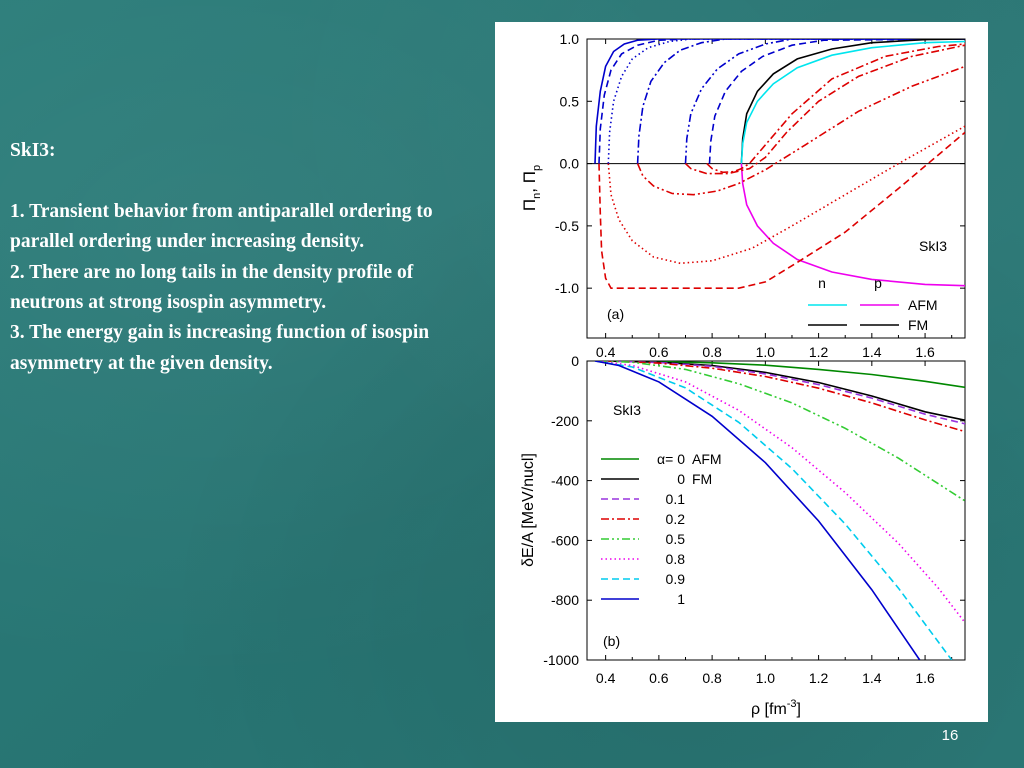  What do you see at coordinates (565, 540) in the screenshot?
I see `y-tick-label: -600` at bounding box center [565, 540].